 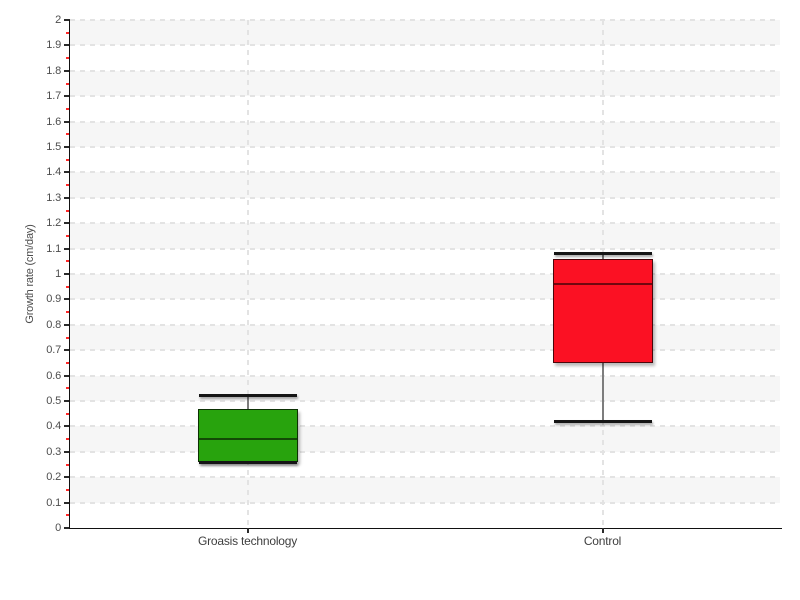 I want to click on y-tick-label: 1.8, so click(x=53, y=70).